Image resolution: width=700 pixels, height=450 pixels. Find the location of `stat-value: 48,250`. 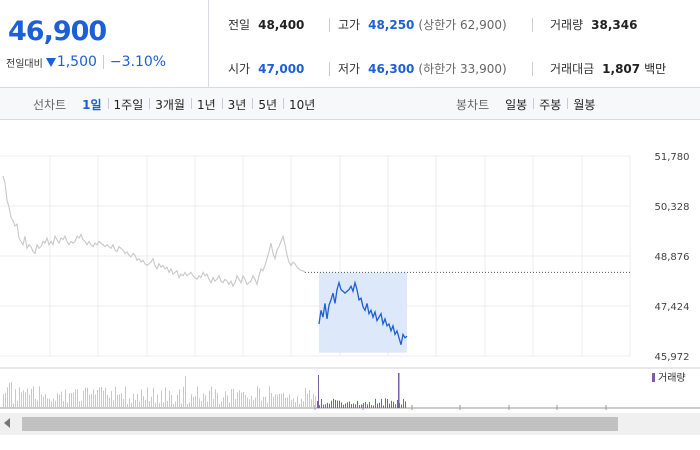

stat-value: 48,250 is located at coordinates (391, 24).